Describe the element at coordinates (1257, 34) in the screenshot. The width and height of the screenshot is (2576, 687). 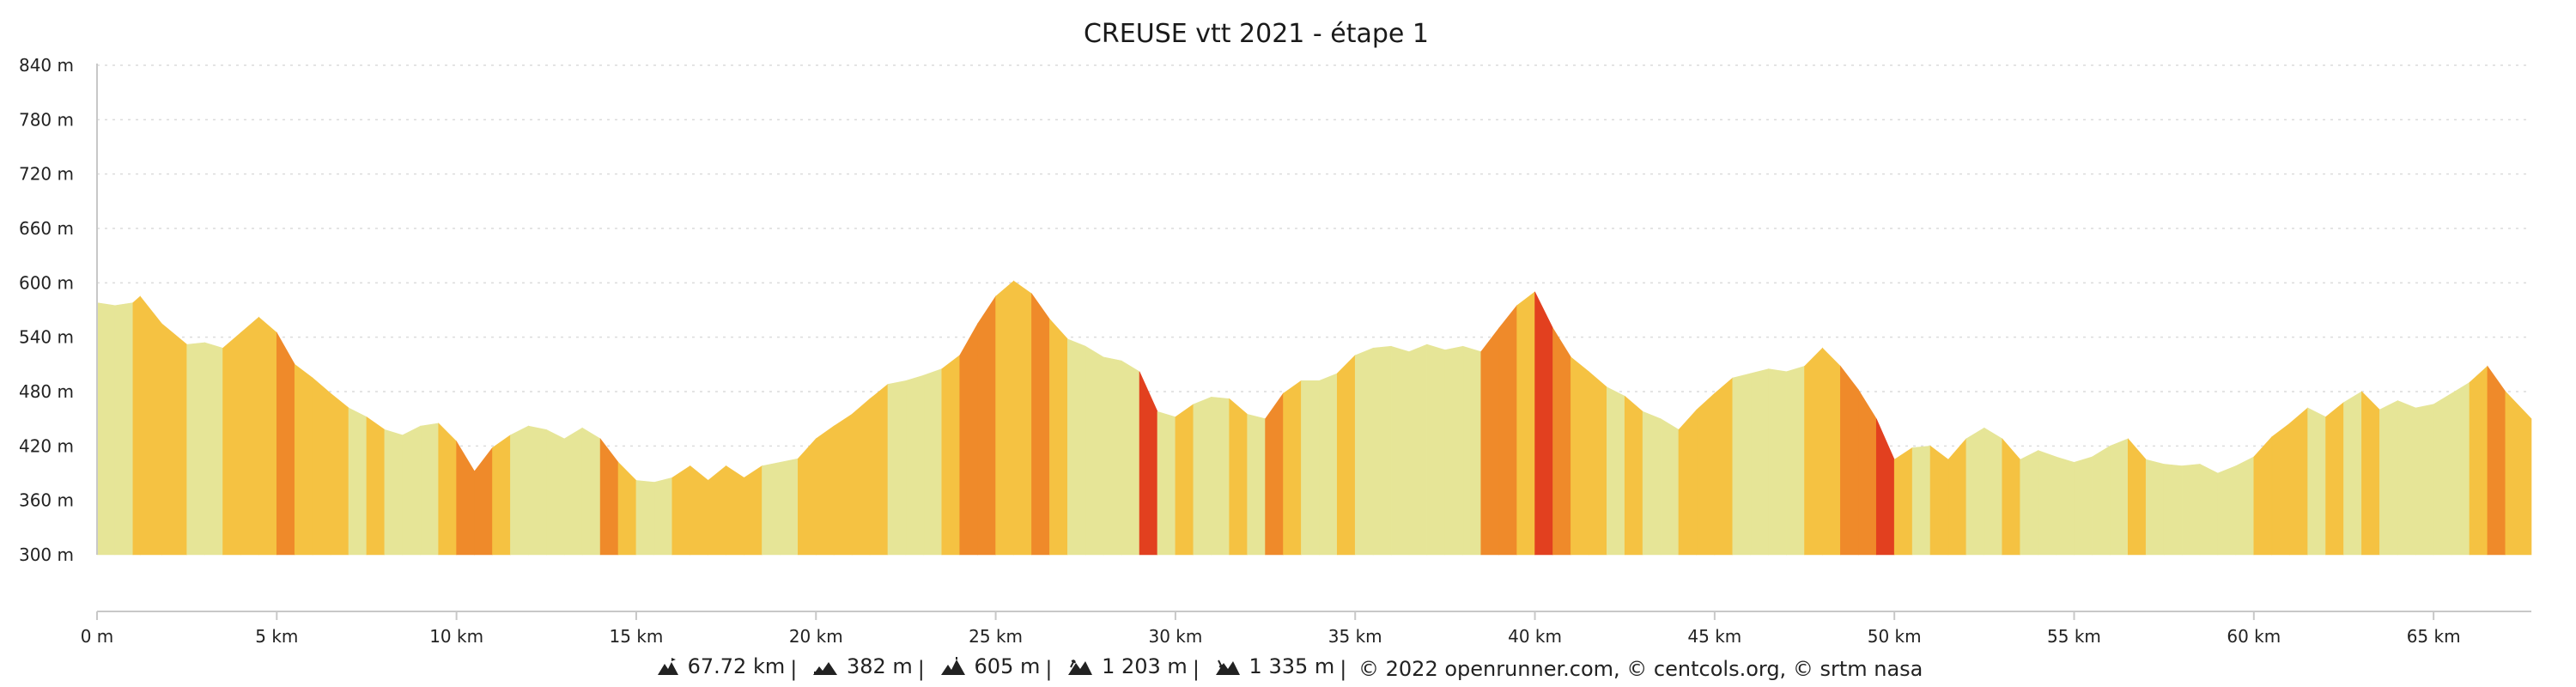
I see `chart-title: CREUSE vtt 2021 - étape 1` at that location.